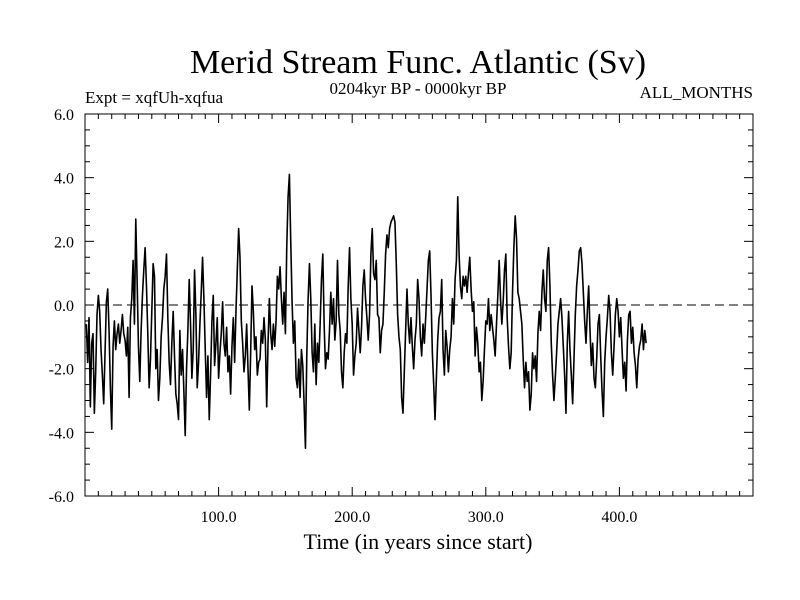 Image resolution: width=800 pixels, height=600 pixels. I want to click on y-tick-label: -2.0, so click(61, 370).